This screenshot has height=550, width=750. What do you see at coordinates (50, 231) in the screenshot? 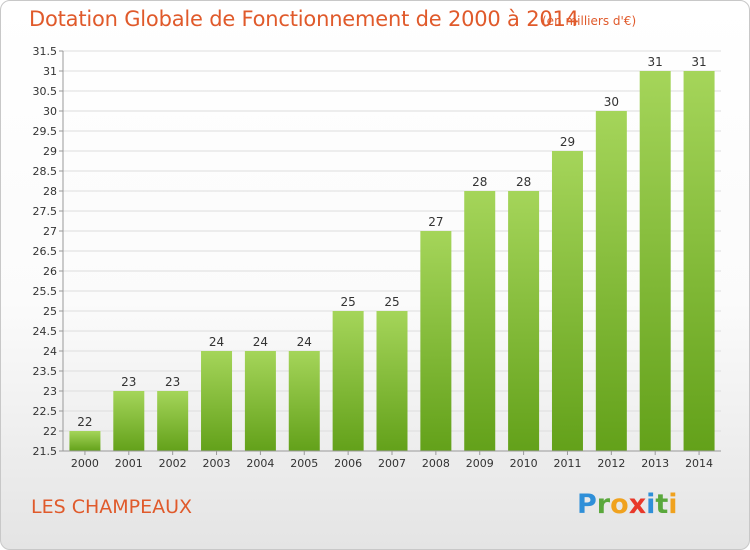
I see `y-tick-label: 27` at bounding box center [50, 231].